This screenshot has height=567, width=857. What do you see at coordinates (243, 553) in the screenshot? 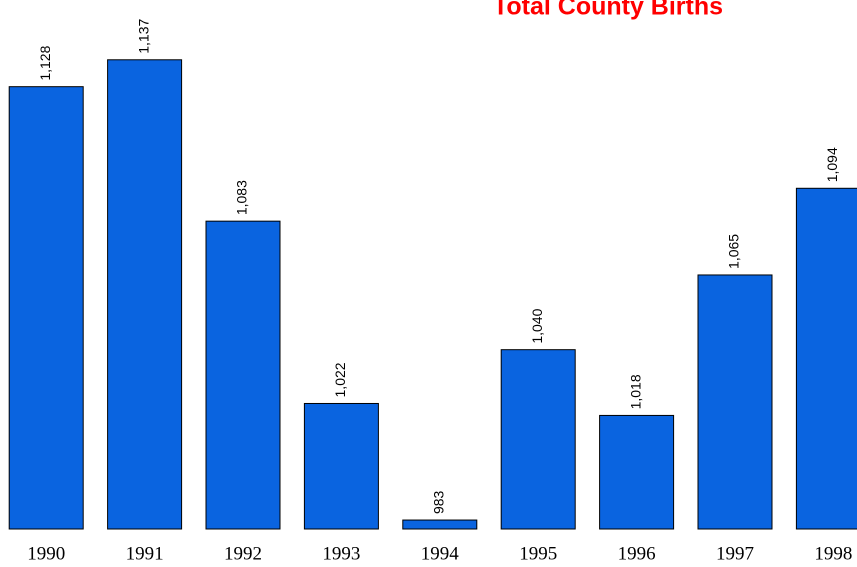
I see `x-tick-label: 1992` at bounding box center [243, 553].